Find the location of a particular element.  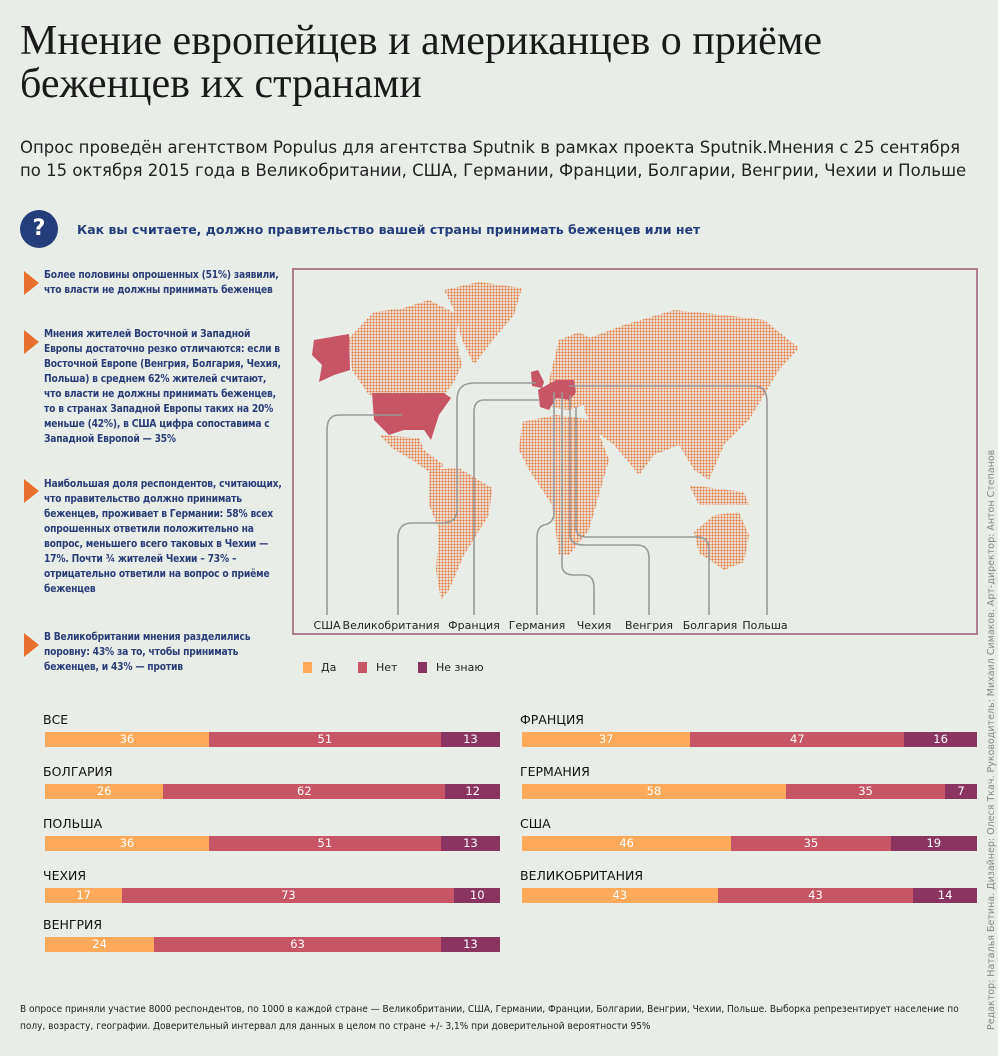

question-icon: ? is located at coordinates (39, 229).